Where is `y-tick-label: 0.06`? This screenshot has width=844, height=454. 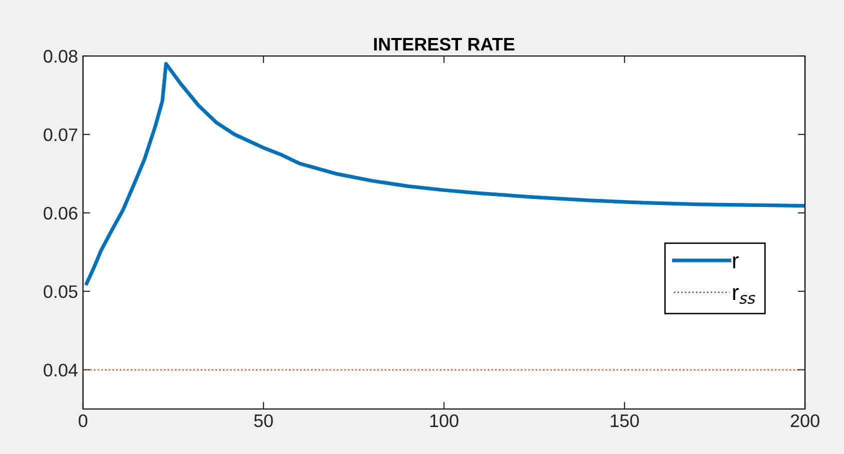 y-tick-label: 0.06 is located at coordinates (61, 213).